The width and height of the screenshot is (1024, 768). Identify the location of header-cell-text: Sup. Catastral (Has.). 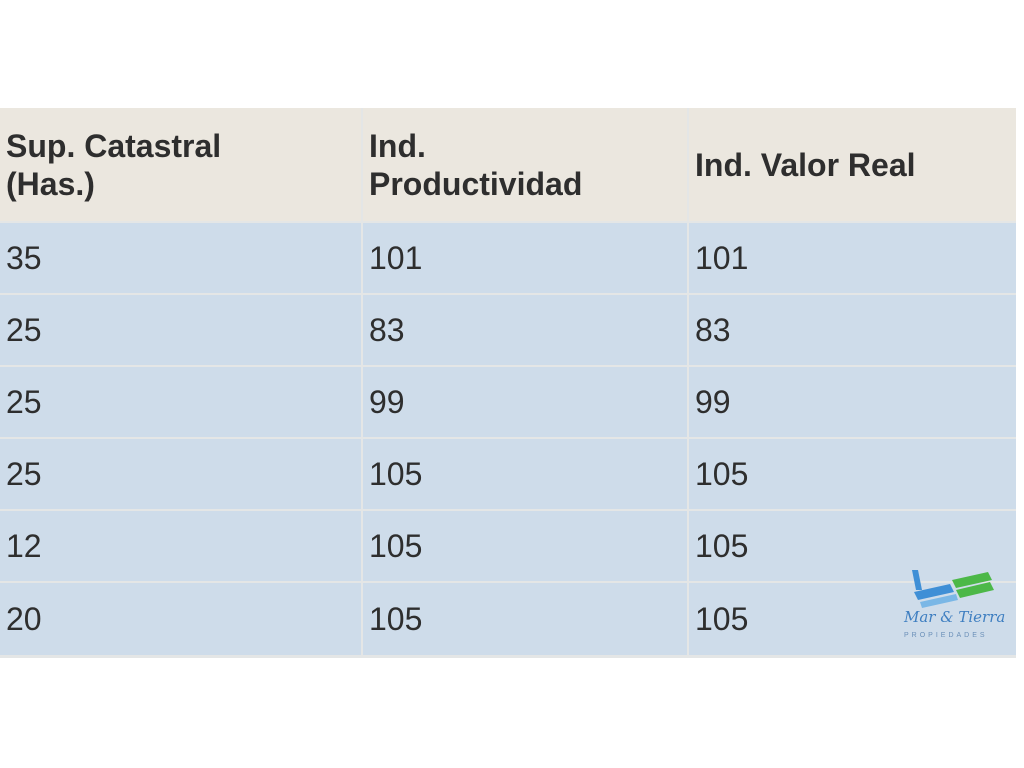
(114, 164).